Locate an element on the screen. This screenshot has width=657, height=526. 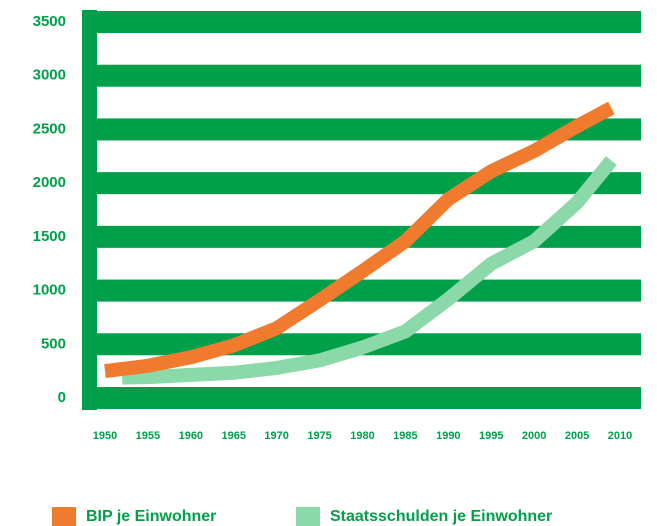
x-tick-label: 1985 is located at coordinates (405, 436).